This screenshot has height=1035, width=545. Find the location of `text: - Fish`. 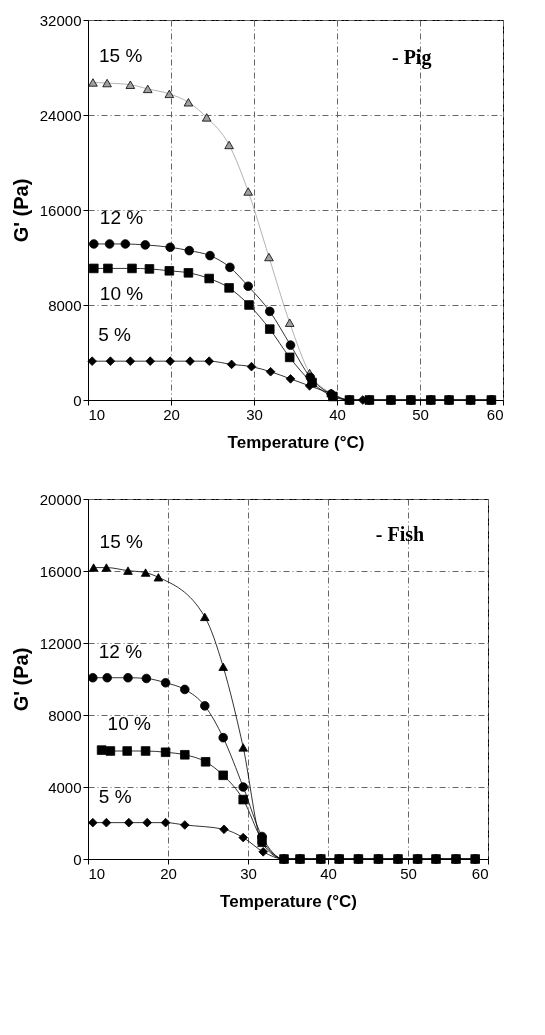

text: - Fish is located at coordinates (400, 534).